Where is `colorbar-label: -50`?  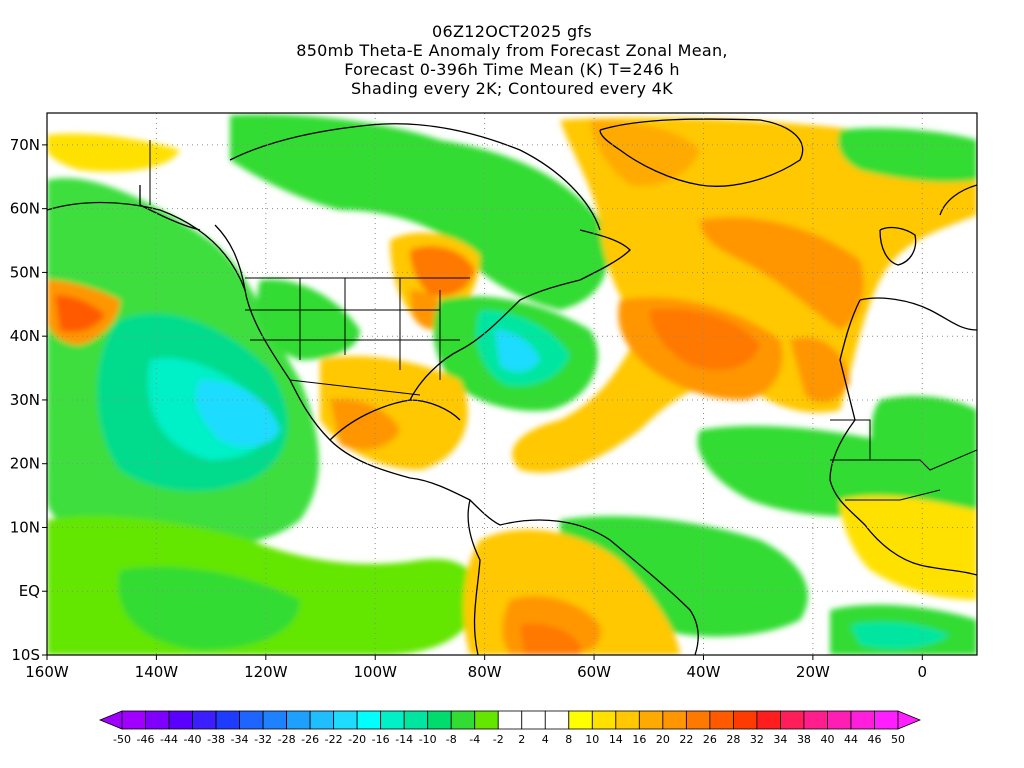 colorbar-label: -50 is located at coordinates (122, 739).